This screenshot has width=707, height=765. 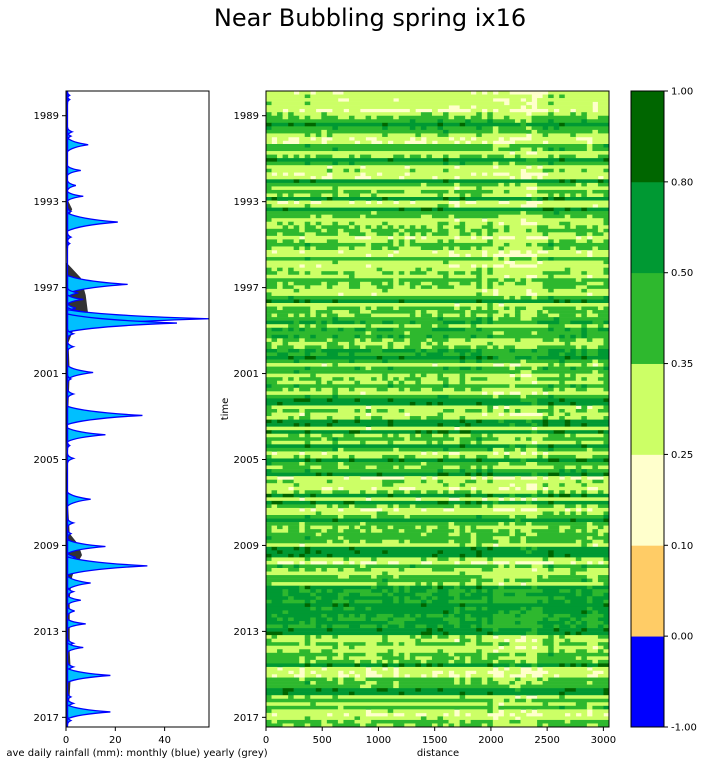 What do you see at coordinates (684, 728) in the screenshot?
I see `colorbar-tick-label: -1.00` at bounding box center [684, 728].